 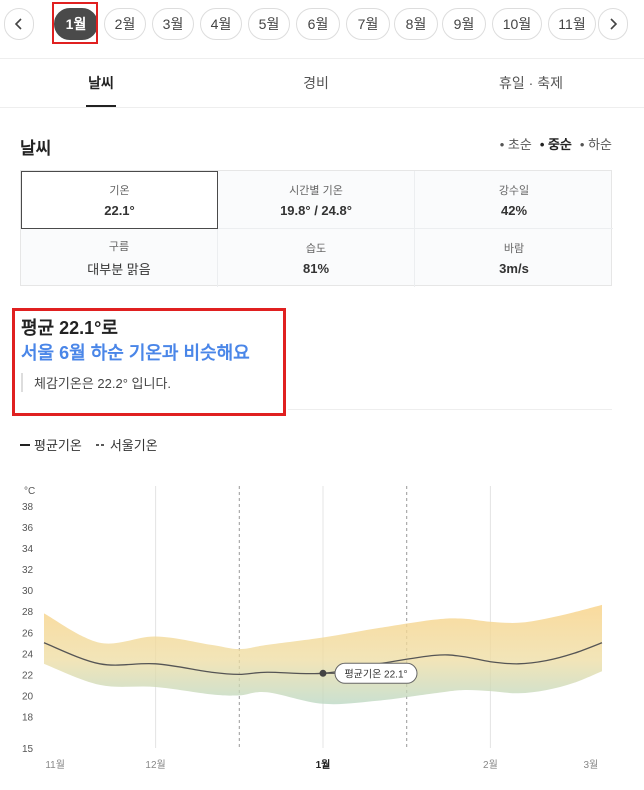 I want to click on period-filter: • 초순 • 중순 • 하순, so click(x=556, y=143).